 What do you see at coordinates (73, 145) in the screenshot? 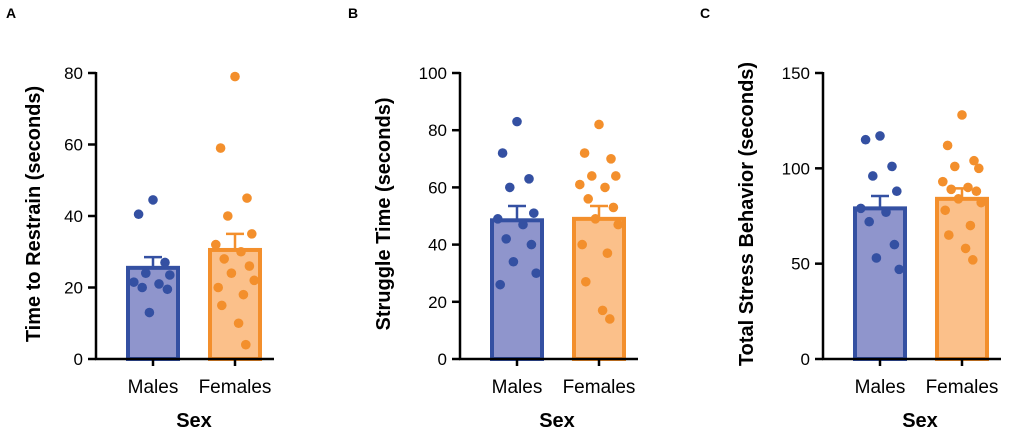
I see `y-tick-label-panel-a: 60` at bounding box center [73, 145].